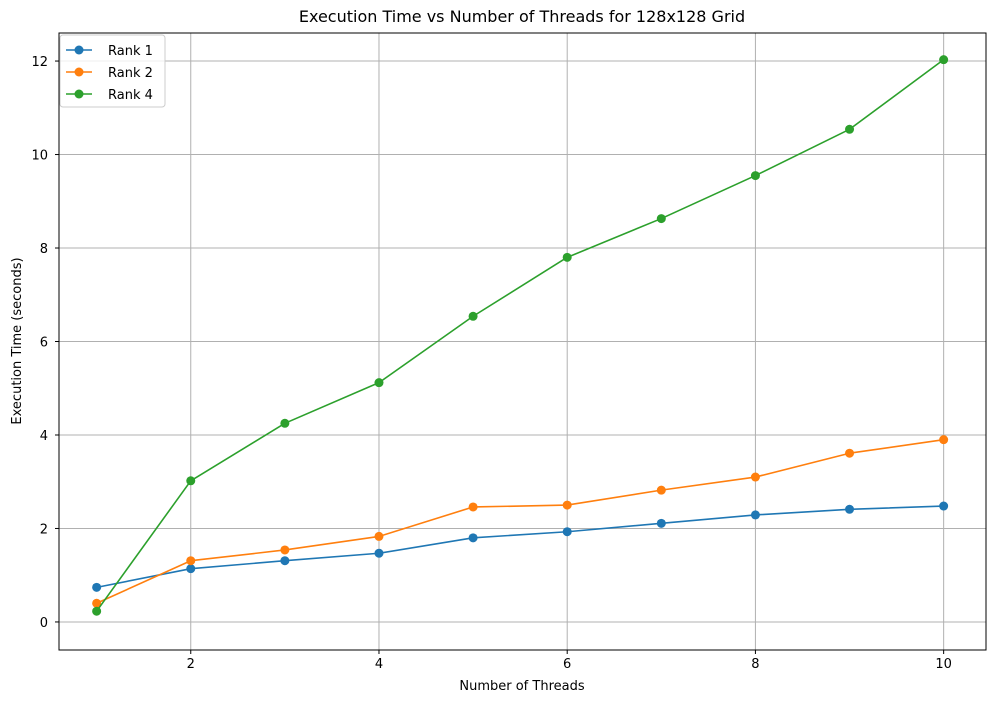  Describe the element at coordinates (130, 95) in the screenshot. I see `legend-label-rank-4: Rank 4` at that location.